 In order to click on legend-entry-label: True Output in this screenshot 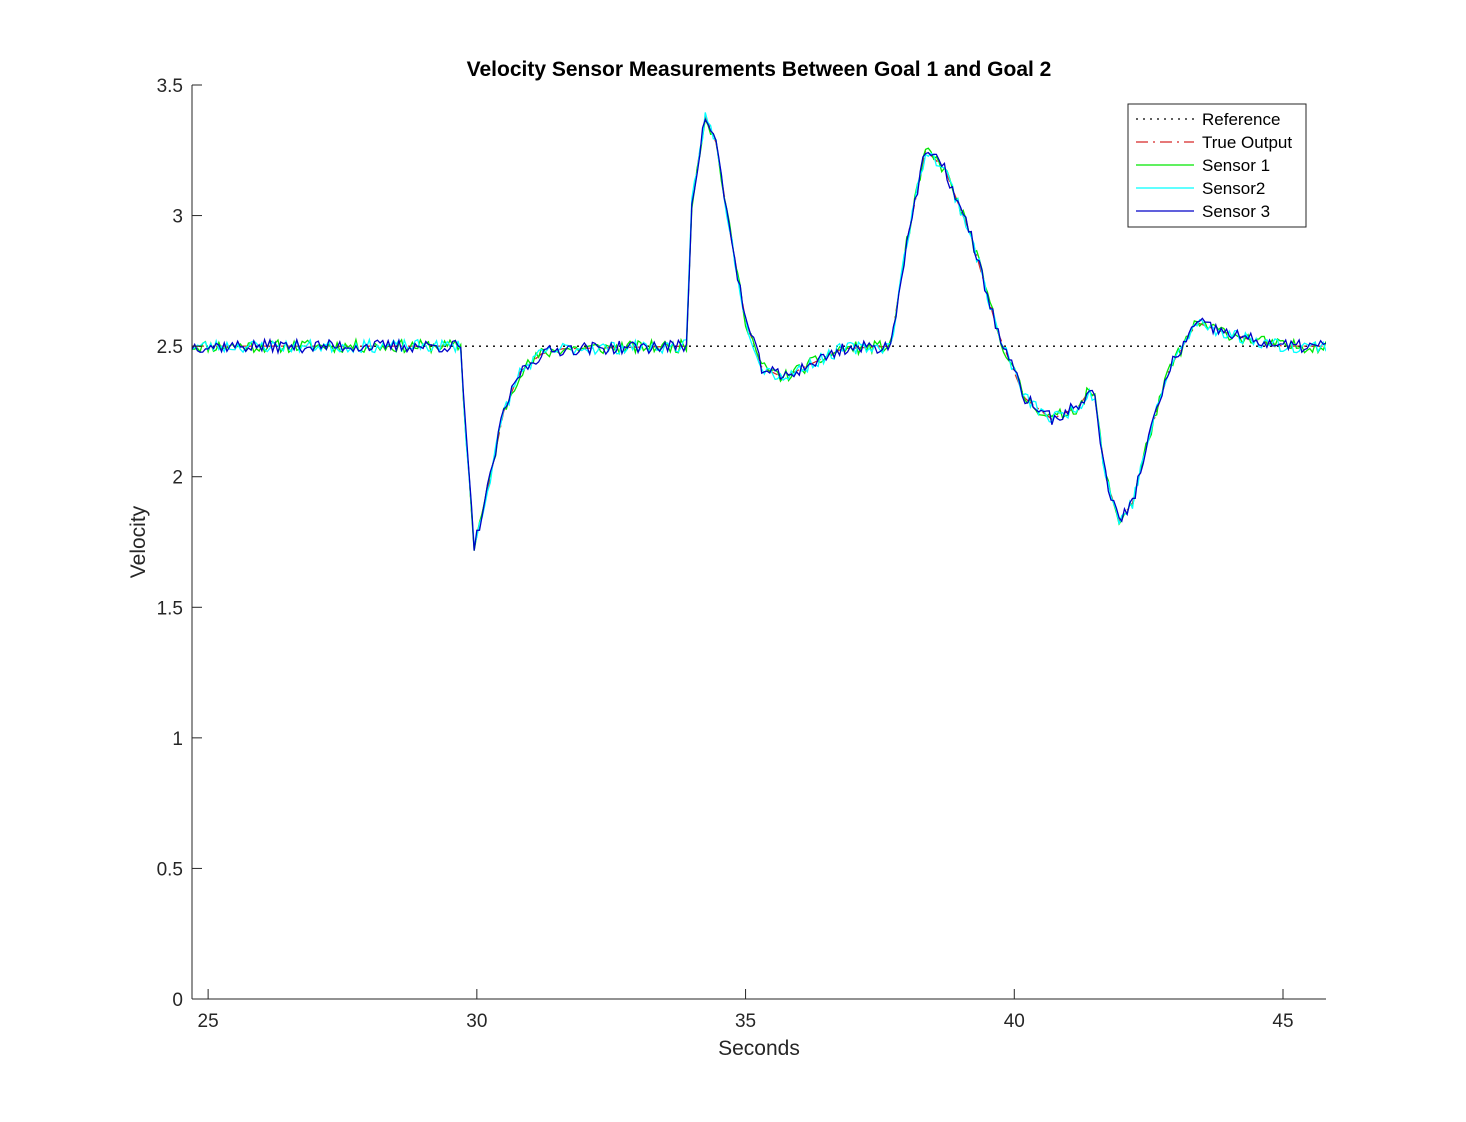, I will do `click(1247, 142)`.